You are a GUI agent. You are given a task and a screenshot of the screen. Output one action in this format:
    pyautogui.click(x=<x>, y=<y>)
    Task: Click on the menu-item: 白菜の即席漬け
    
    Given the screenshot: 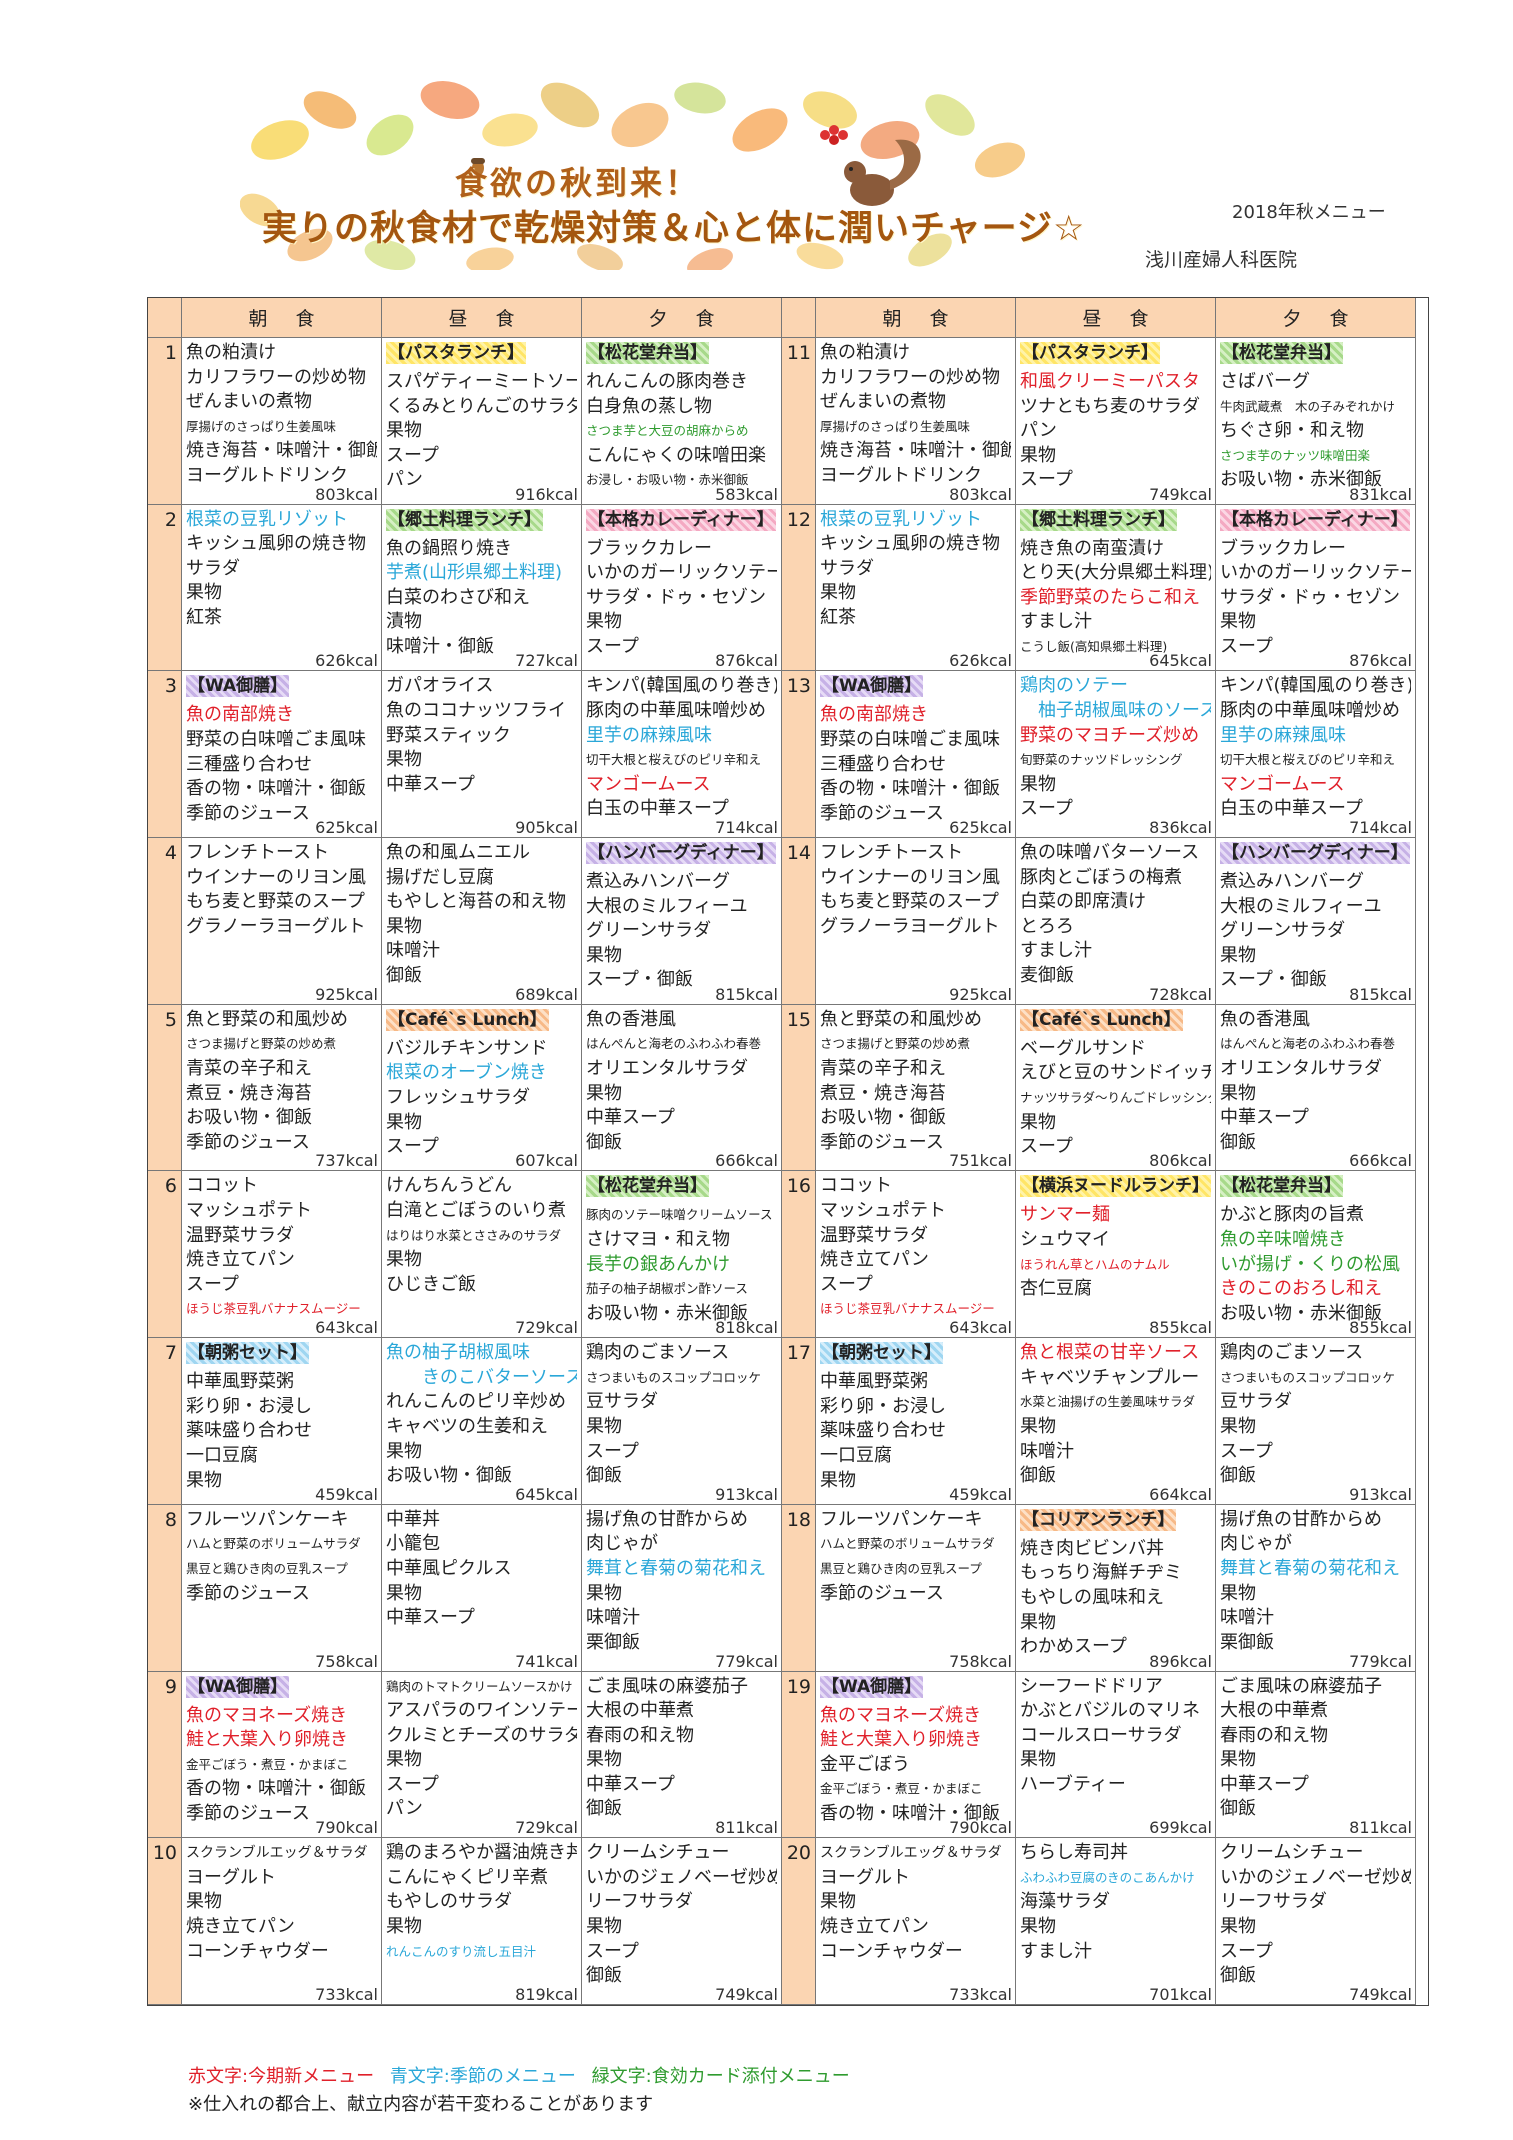 What is the action you would take?
    pyautogui.click(x=1083, y=902)
    